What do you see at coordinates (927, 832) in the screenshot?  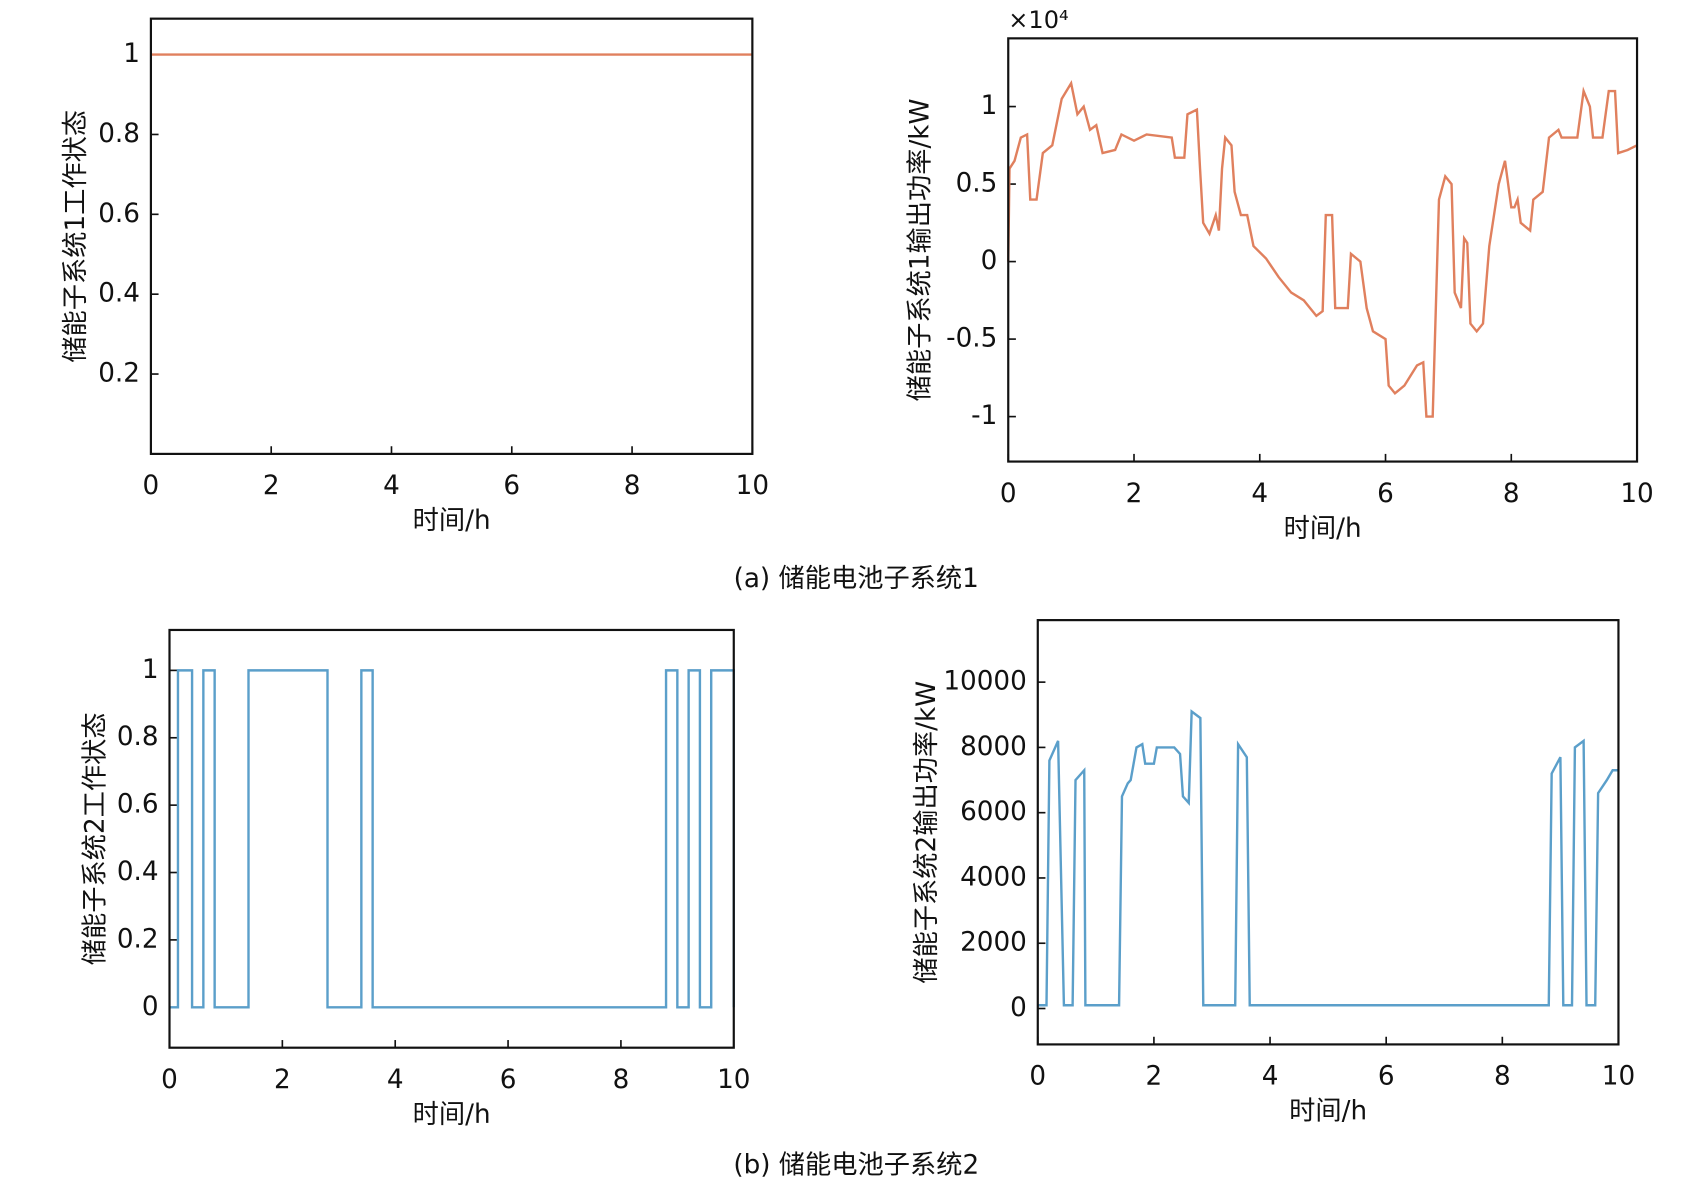 I see `y-axis-label: 储能子系统2输出功率/kW` at bounding box center [927, 832].